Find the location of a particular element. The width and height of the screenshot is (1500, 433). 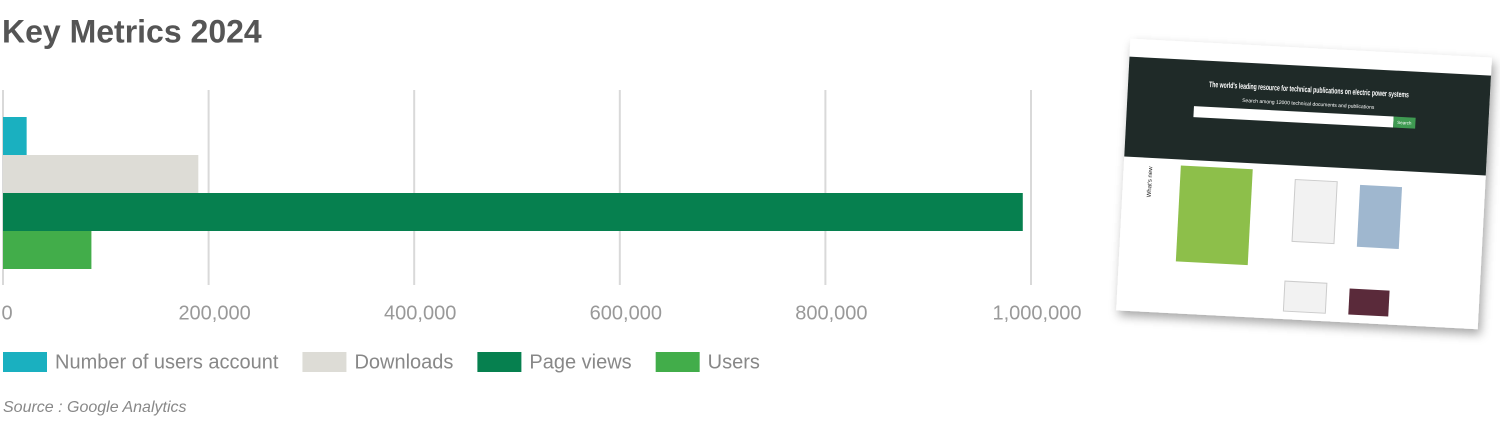

x-tick-label: 400,000 is located at coordinates (420, 313).